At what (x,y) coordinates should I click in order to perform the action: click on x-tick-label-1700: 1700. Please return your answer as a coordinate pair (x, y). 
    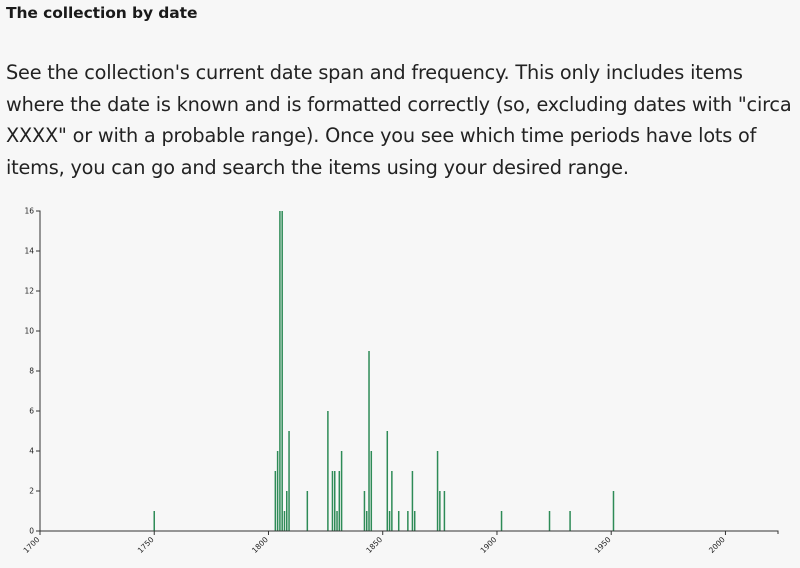
    Looking at the image, I should click on (32, 545).